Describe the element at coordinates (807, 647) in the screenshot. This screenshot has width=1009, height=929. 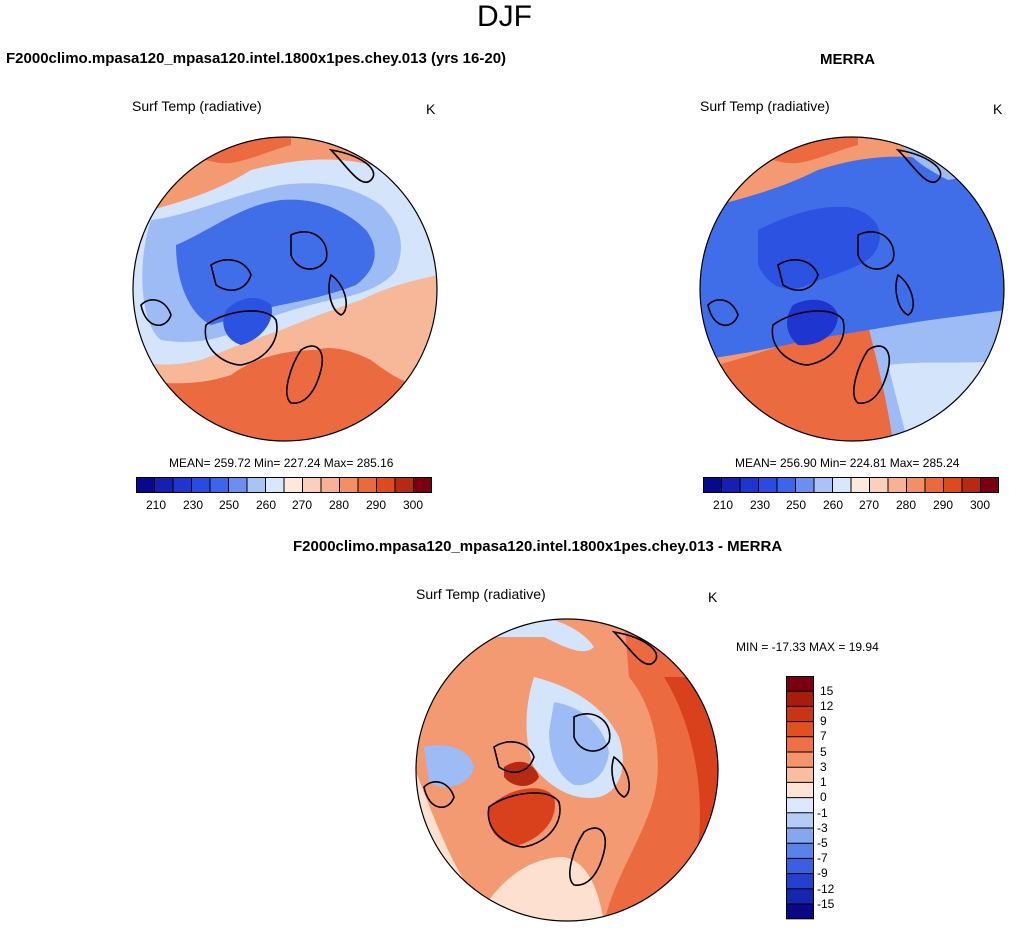
I see `diff-stats: MIN = -17.33 MAX = 19.94` at that location.